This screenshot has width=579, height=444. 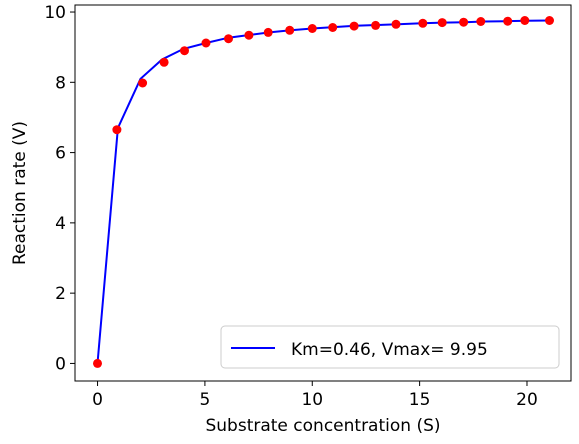 What do you see at coordinates (60, 364) in the screenshot?
I see `y-tick-label: 0` at bounding box center [60, 364].